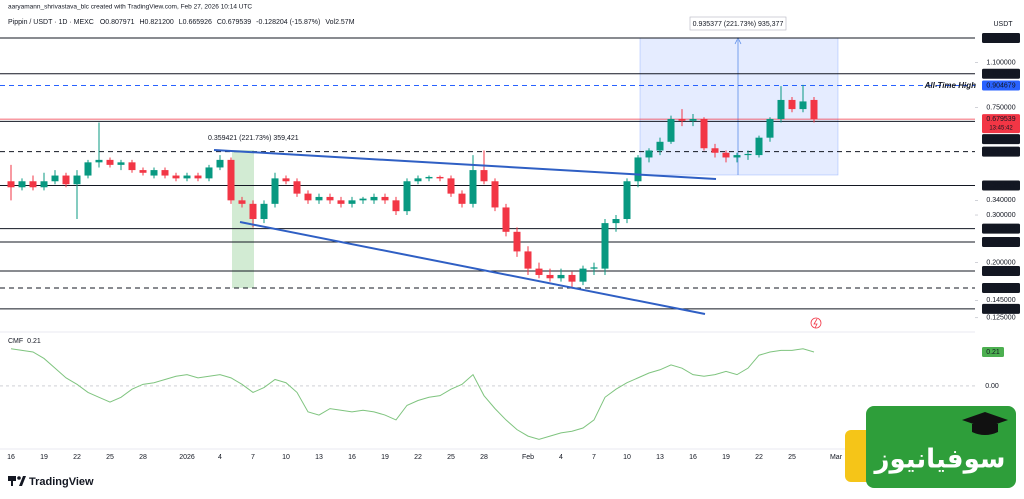 This screenshot has width=1024, height=499. Describe the element at coordinates (1000, 200) in the screenshot. I see `y-tick-label: 0.340000` at that location.